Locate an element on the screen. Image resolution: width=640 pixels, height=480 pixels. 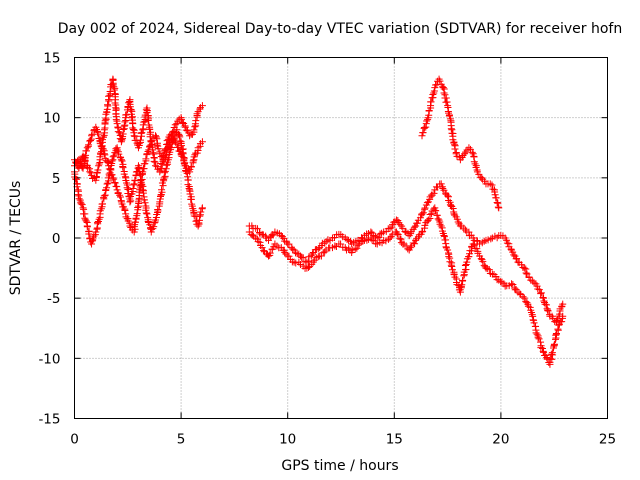
y-tick-label: -10 is located at coordinates (49, 359).